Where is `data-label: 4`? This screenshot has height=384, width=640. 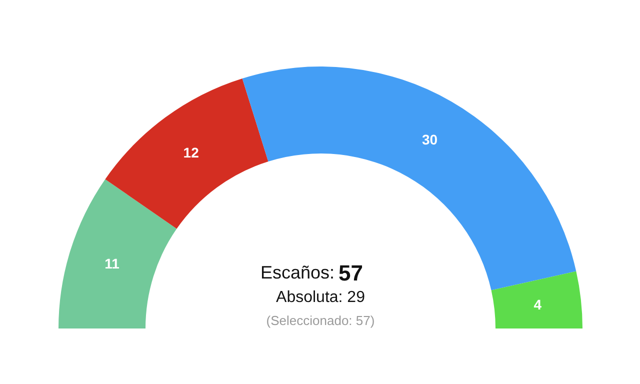
data-label: 4 is located at coordinates (538, 304).